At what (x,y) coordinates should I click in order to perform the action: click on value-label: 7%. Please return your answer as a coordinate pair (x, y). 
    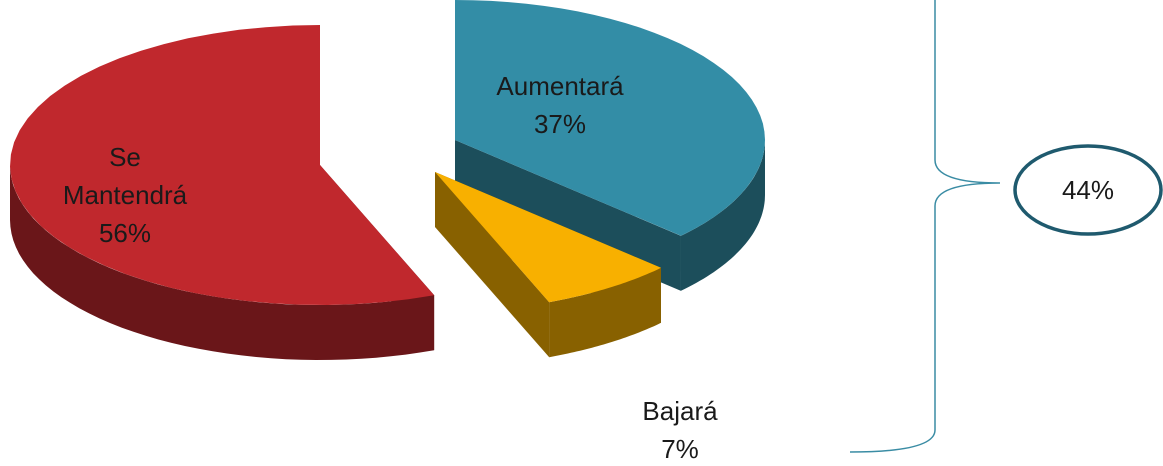
    Looking at the image, I should click on (680, 449).